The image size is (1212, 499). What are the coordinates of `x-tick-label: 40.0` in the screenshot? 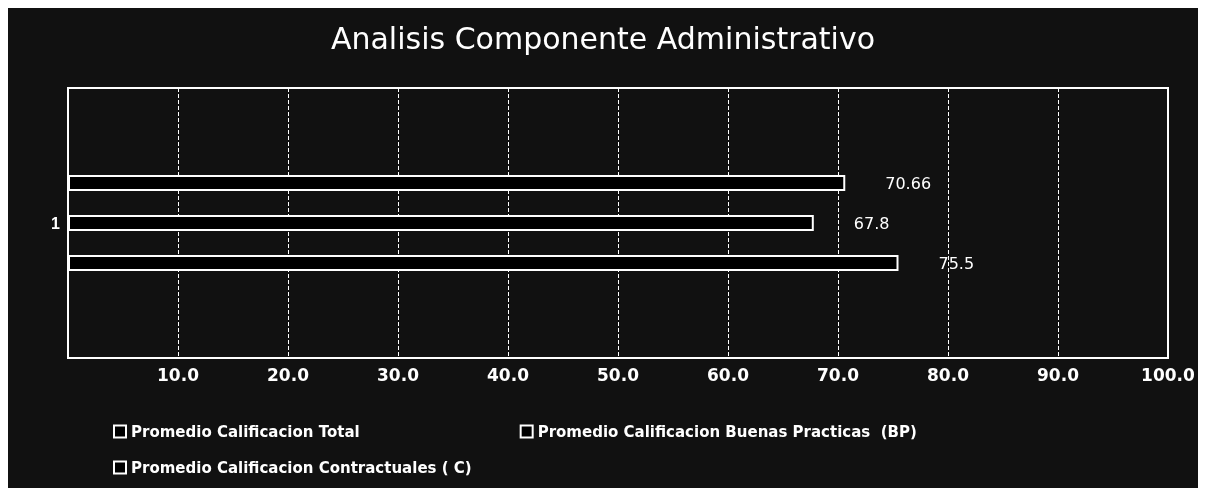 It's located at (508, 374).